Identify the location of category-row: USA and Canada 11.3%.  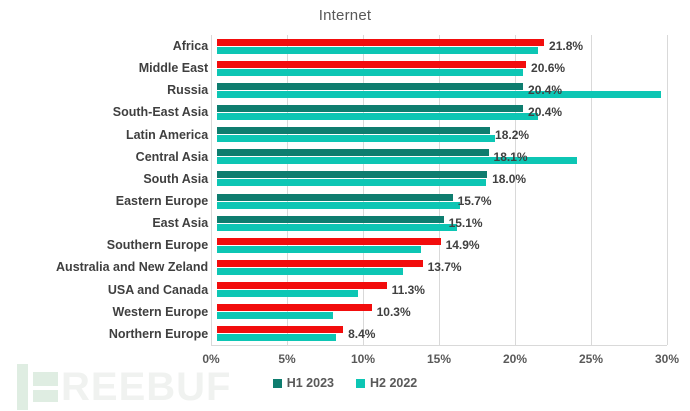
(333, 290).